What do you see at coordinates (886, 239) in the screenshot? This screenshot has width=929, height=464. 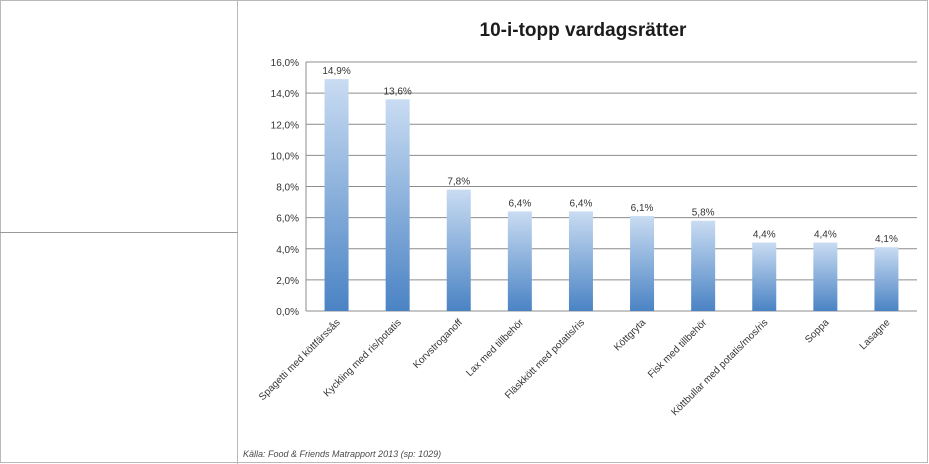 I see `data-label: 4,1%` at bounding box center [886, 239].